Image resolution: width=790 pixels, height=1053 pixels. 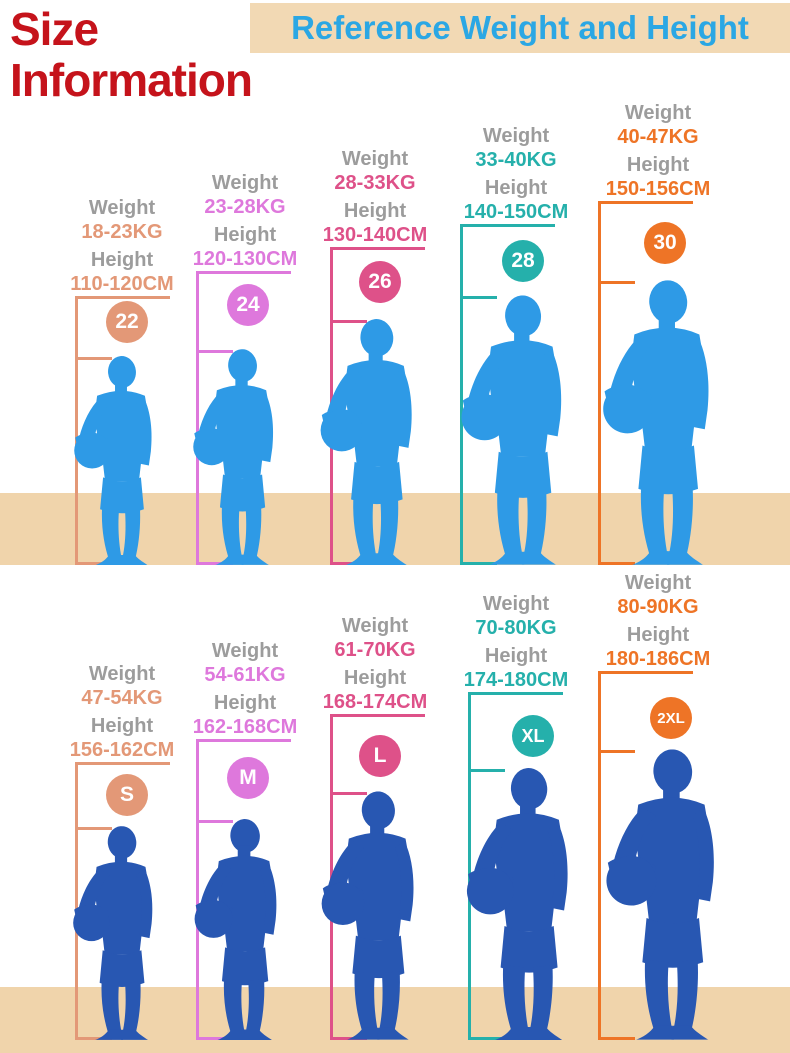 I want to click on banner: Reference Weight and Height, so click(x=520, y=28).